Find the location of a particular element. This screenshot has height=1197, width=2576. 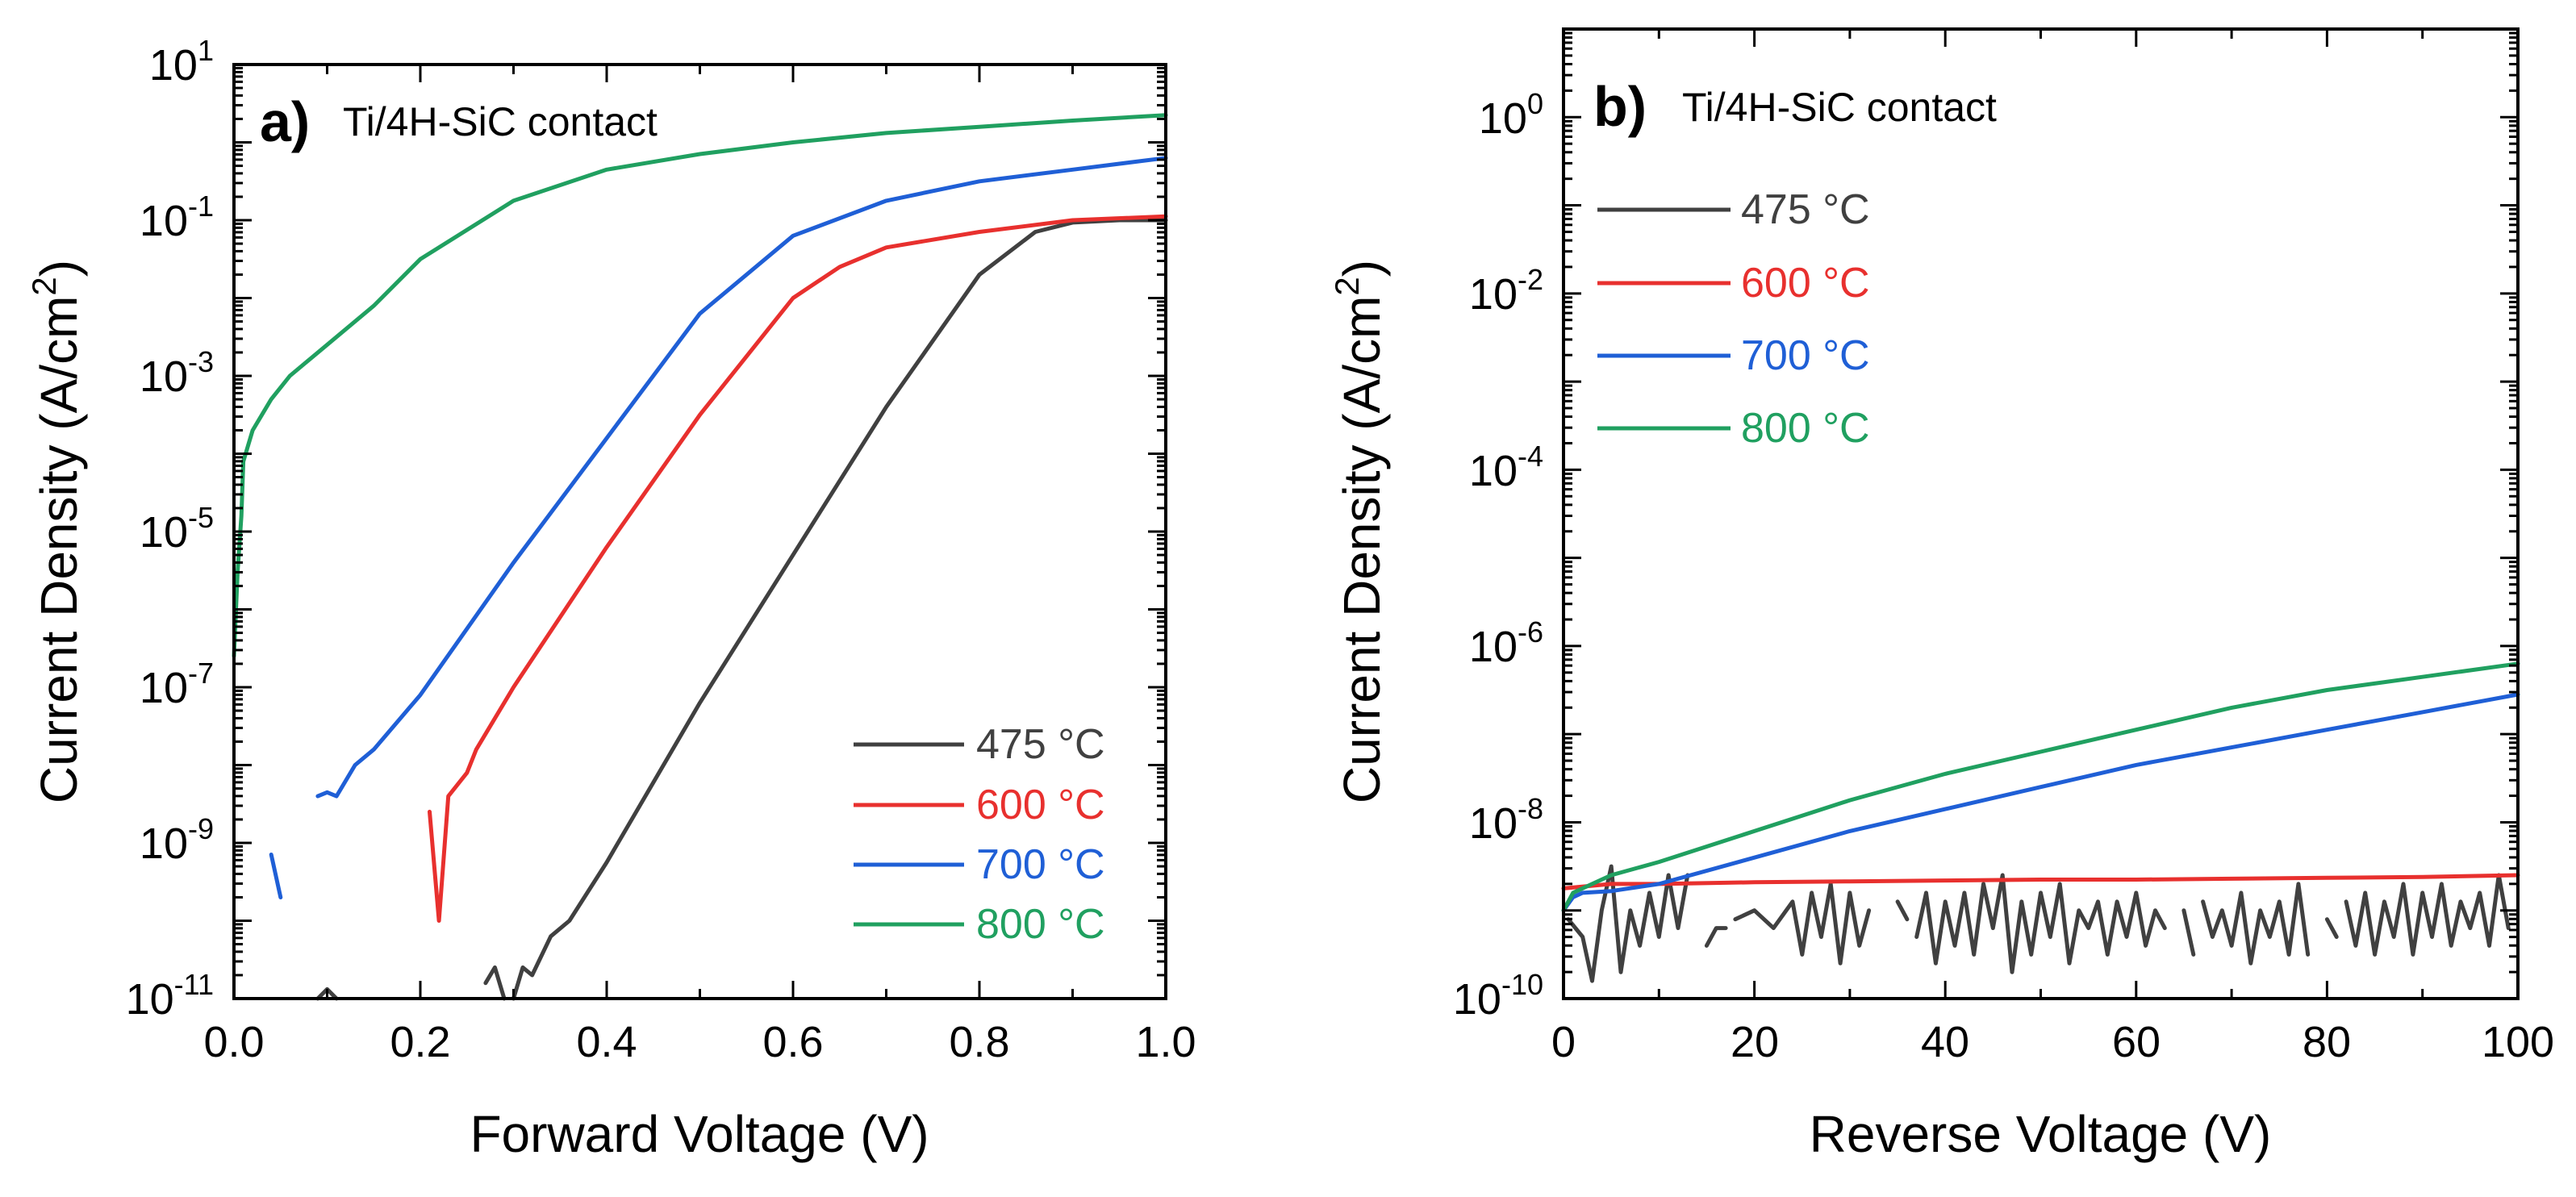

panel-a-letter: a) is located at coordinates (285, 121).